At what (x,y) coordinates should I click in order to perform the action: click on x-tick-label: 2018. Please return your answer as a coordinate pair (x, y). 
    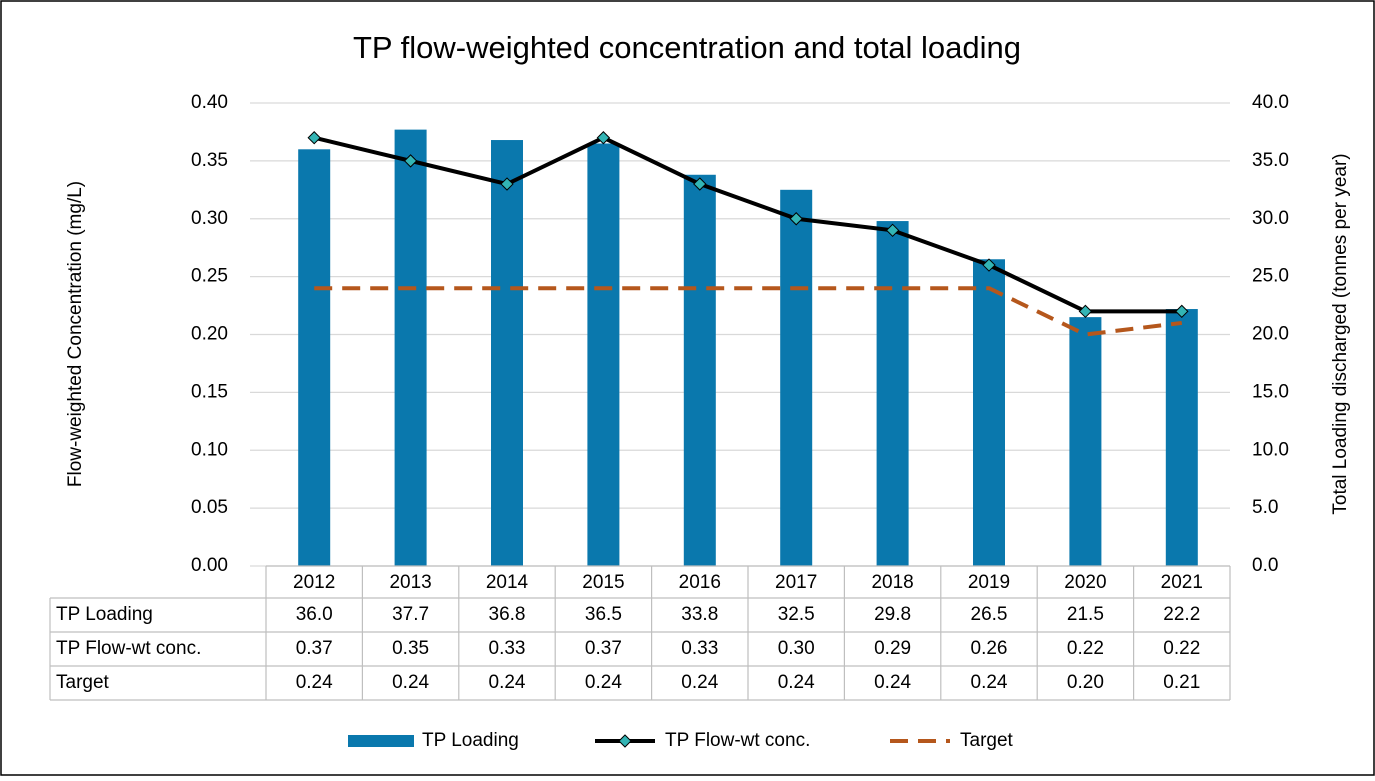
    Looking at the image, I should click on (892, 582).